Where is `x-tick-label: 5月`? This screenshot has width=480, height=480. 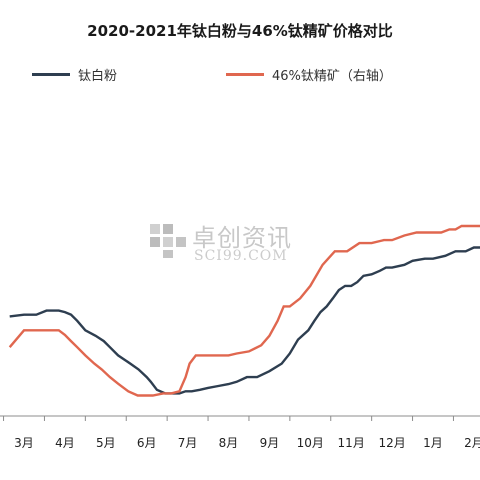 x-tick-label: 5月 is located at coordinates (106, 443).